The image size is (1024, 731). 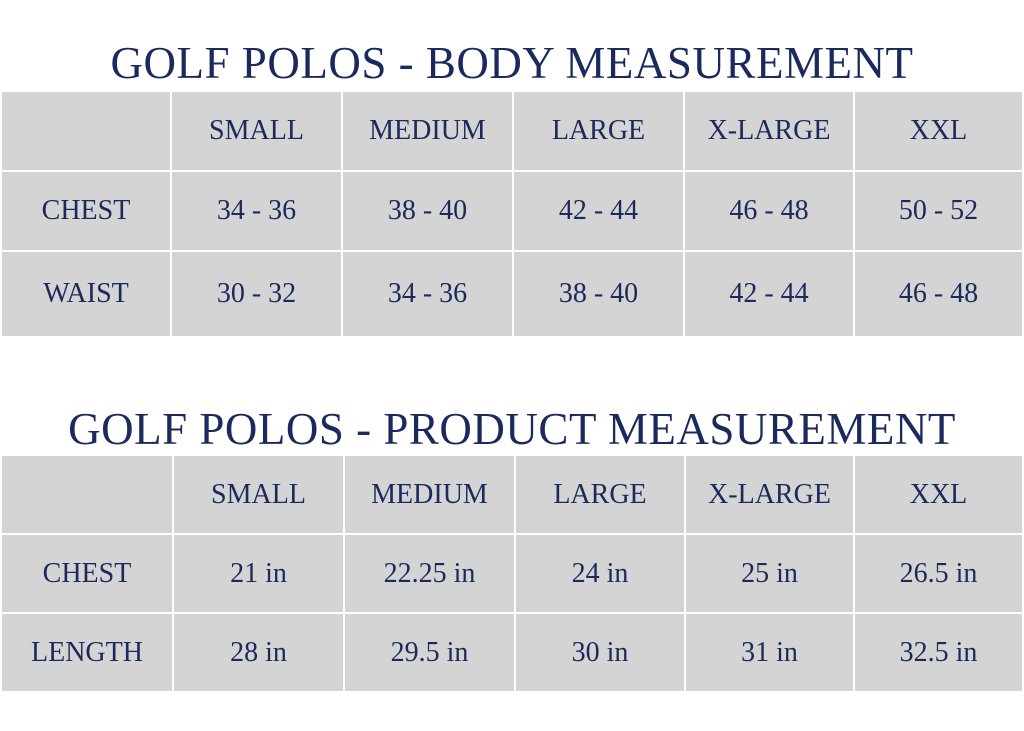 What do you see at coordinates (938, 652) in the screenshot?
I see `cell: 32.5 in` at bounding box center [938, 652].